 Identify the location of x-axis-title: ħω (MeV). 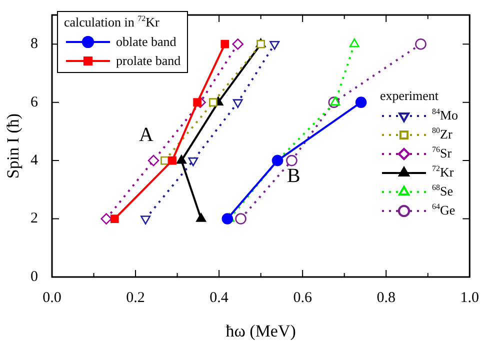
(261, 330).